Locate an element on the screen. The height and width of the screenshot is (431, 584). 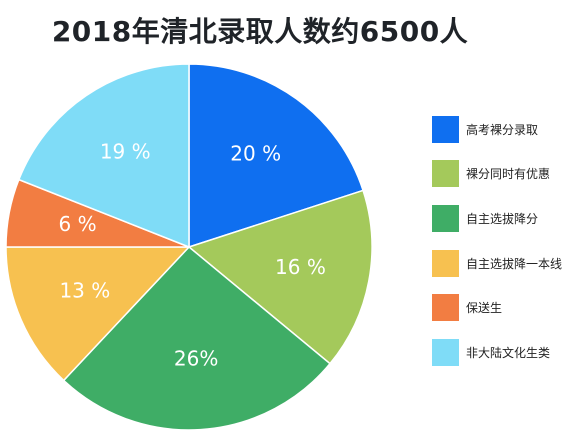
legend-item: 高考裸分录取 is located at coordinates (507, 129).